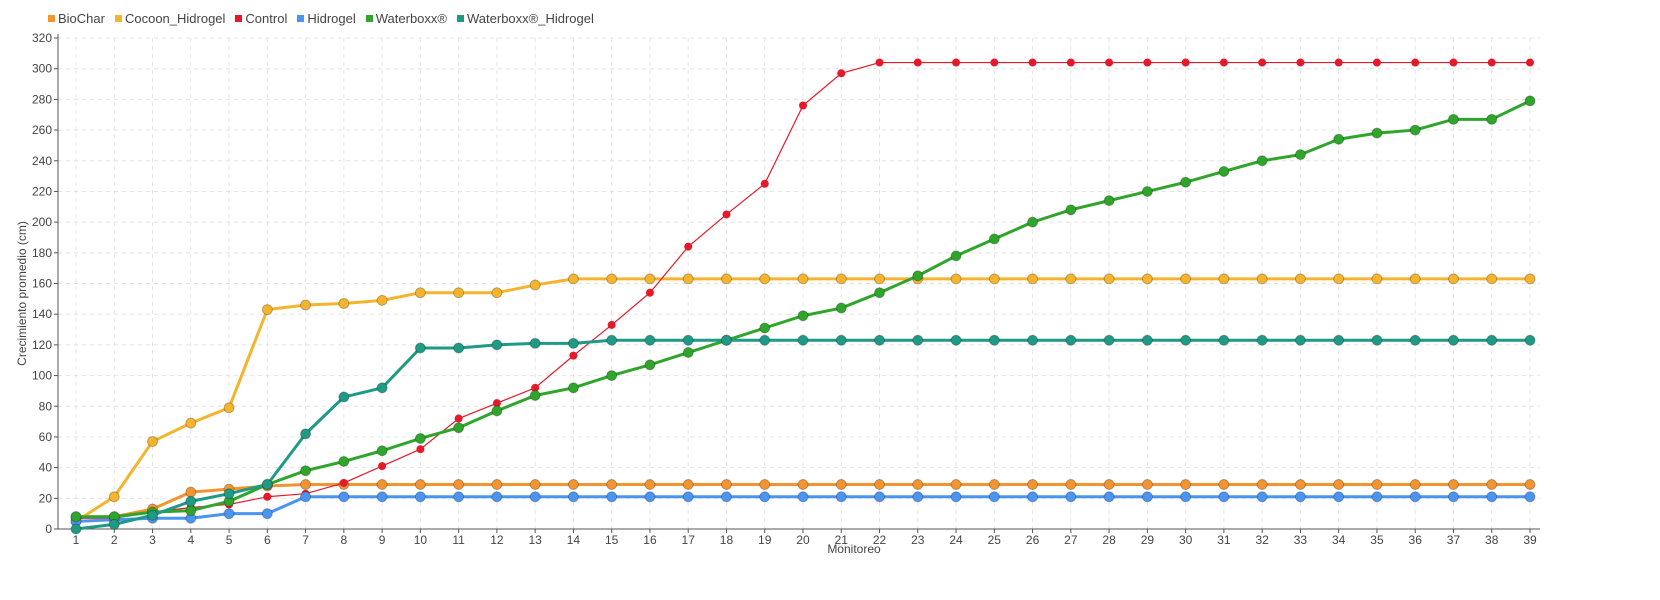 This screenshot has height=600, width=1660. Describe the element at coordinates (1492, 540) in the screenshot. I see `x-tick-label: 38` at that location.